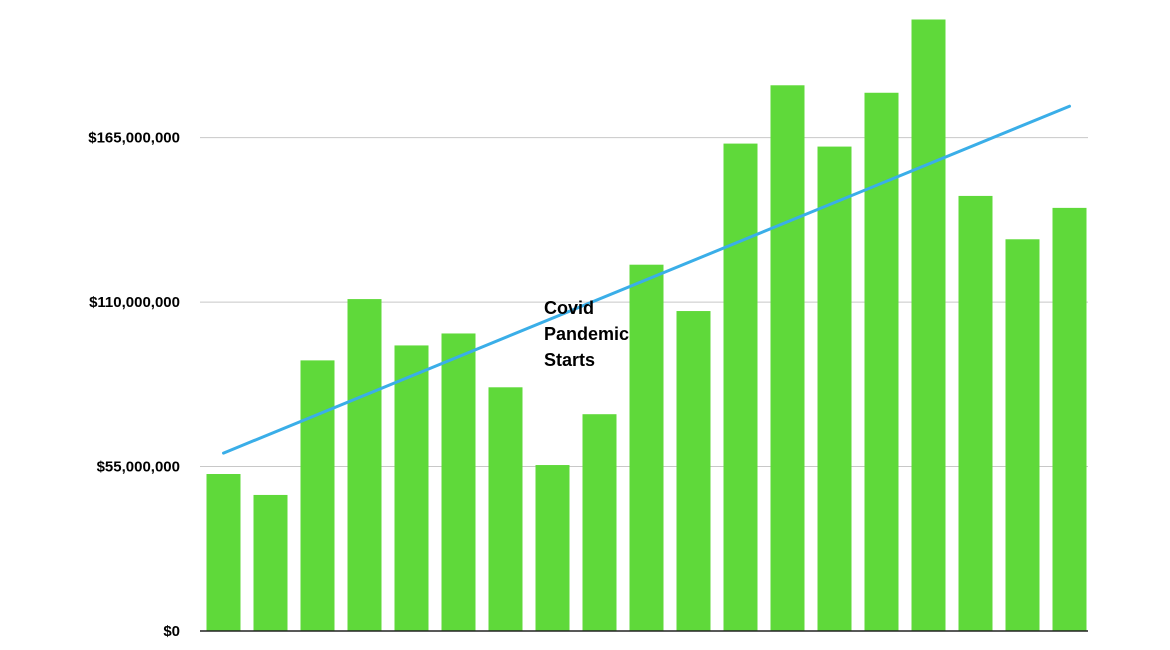  I want to click on y-tick-labels: $0 $55,000,000 $110,000,000 $165,000,000, so click(134, 385).